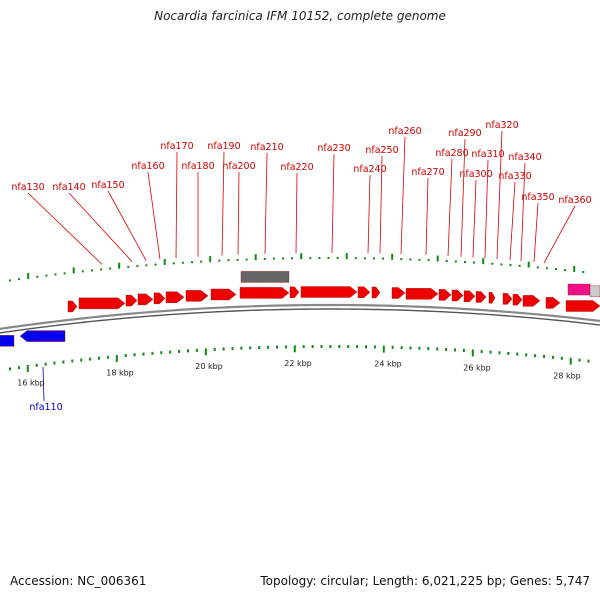 The width and height of the screenshot is (600, 600). Describe the element at coordinates (300, 321) in the screenshot. I see `backbone-inner` at that location.